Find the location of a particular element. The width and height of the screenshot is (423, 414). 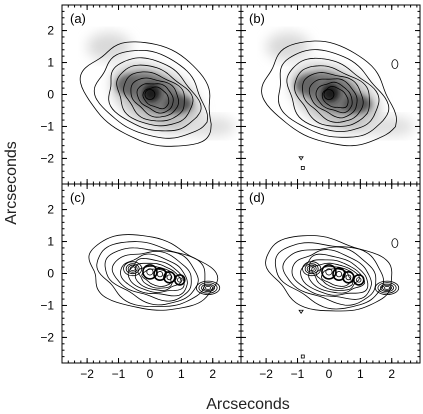

y-axis-title: Arcseconds is located at coordinates (11, 183).